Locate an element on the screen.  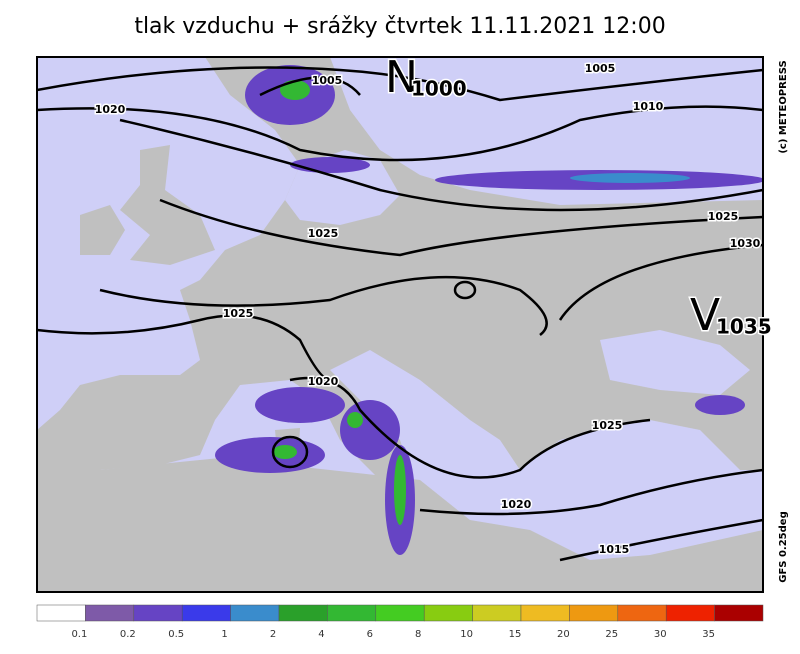
legend-label: 4 is located at coordinates (321, 634).